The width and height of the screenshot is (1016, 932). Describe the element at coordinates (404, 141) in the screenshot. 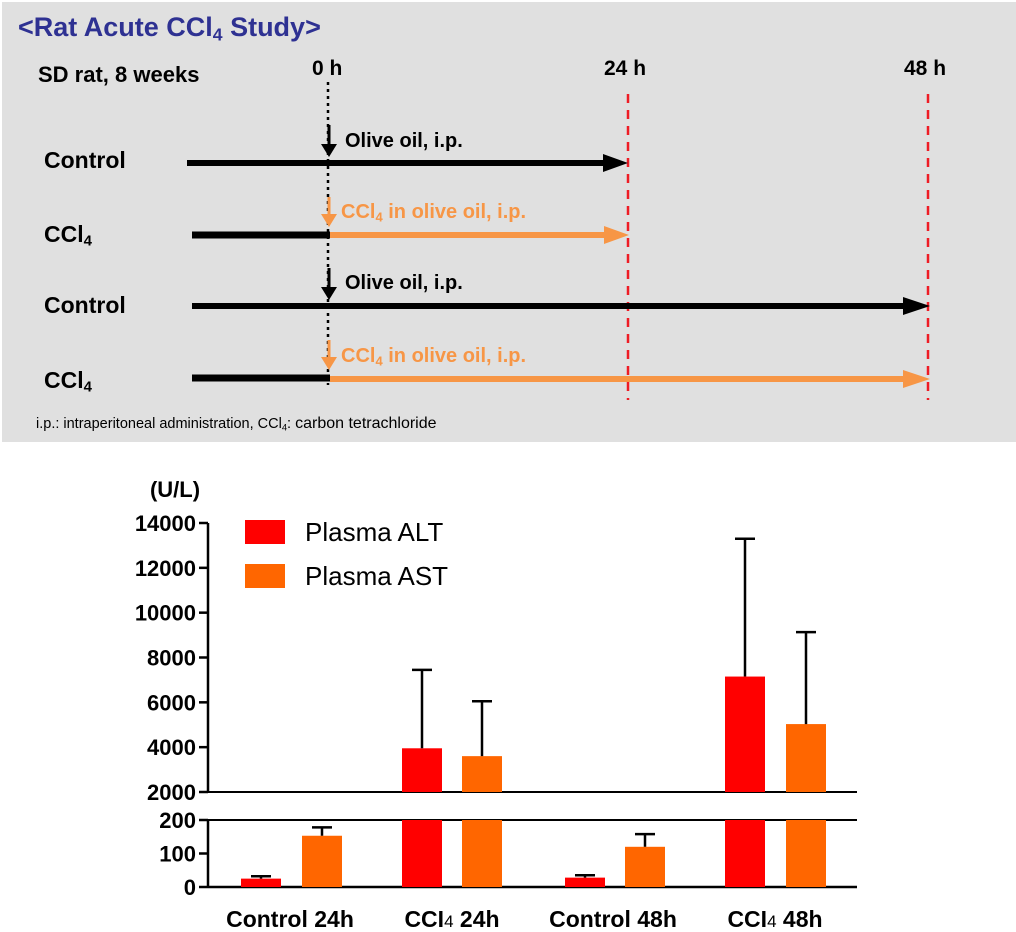

I see `dosing-label-control-24h: Olive oil, i.p.` at that location.